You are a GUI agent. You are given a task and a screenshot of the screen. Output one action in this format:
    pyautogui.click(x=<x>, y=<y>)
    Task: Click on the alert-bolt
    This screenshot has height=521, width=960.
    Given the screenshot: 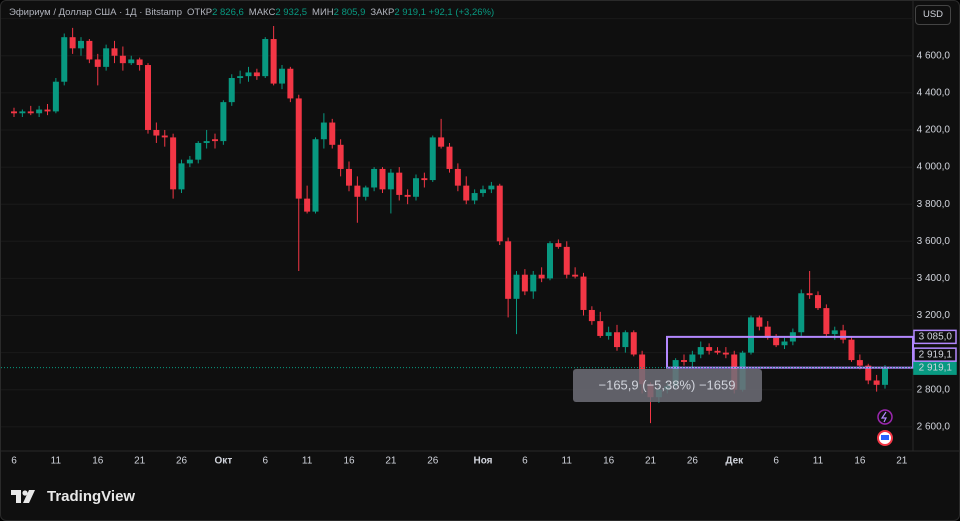 What is the action you would take?
    pyautogui.click(x=883, y=417)
    